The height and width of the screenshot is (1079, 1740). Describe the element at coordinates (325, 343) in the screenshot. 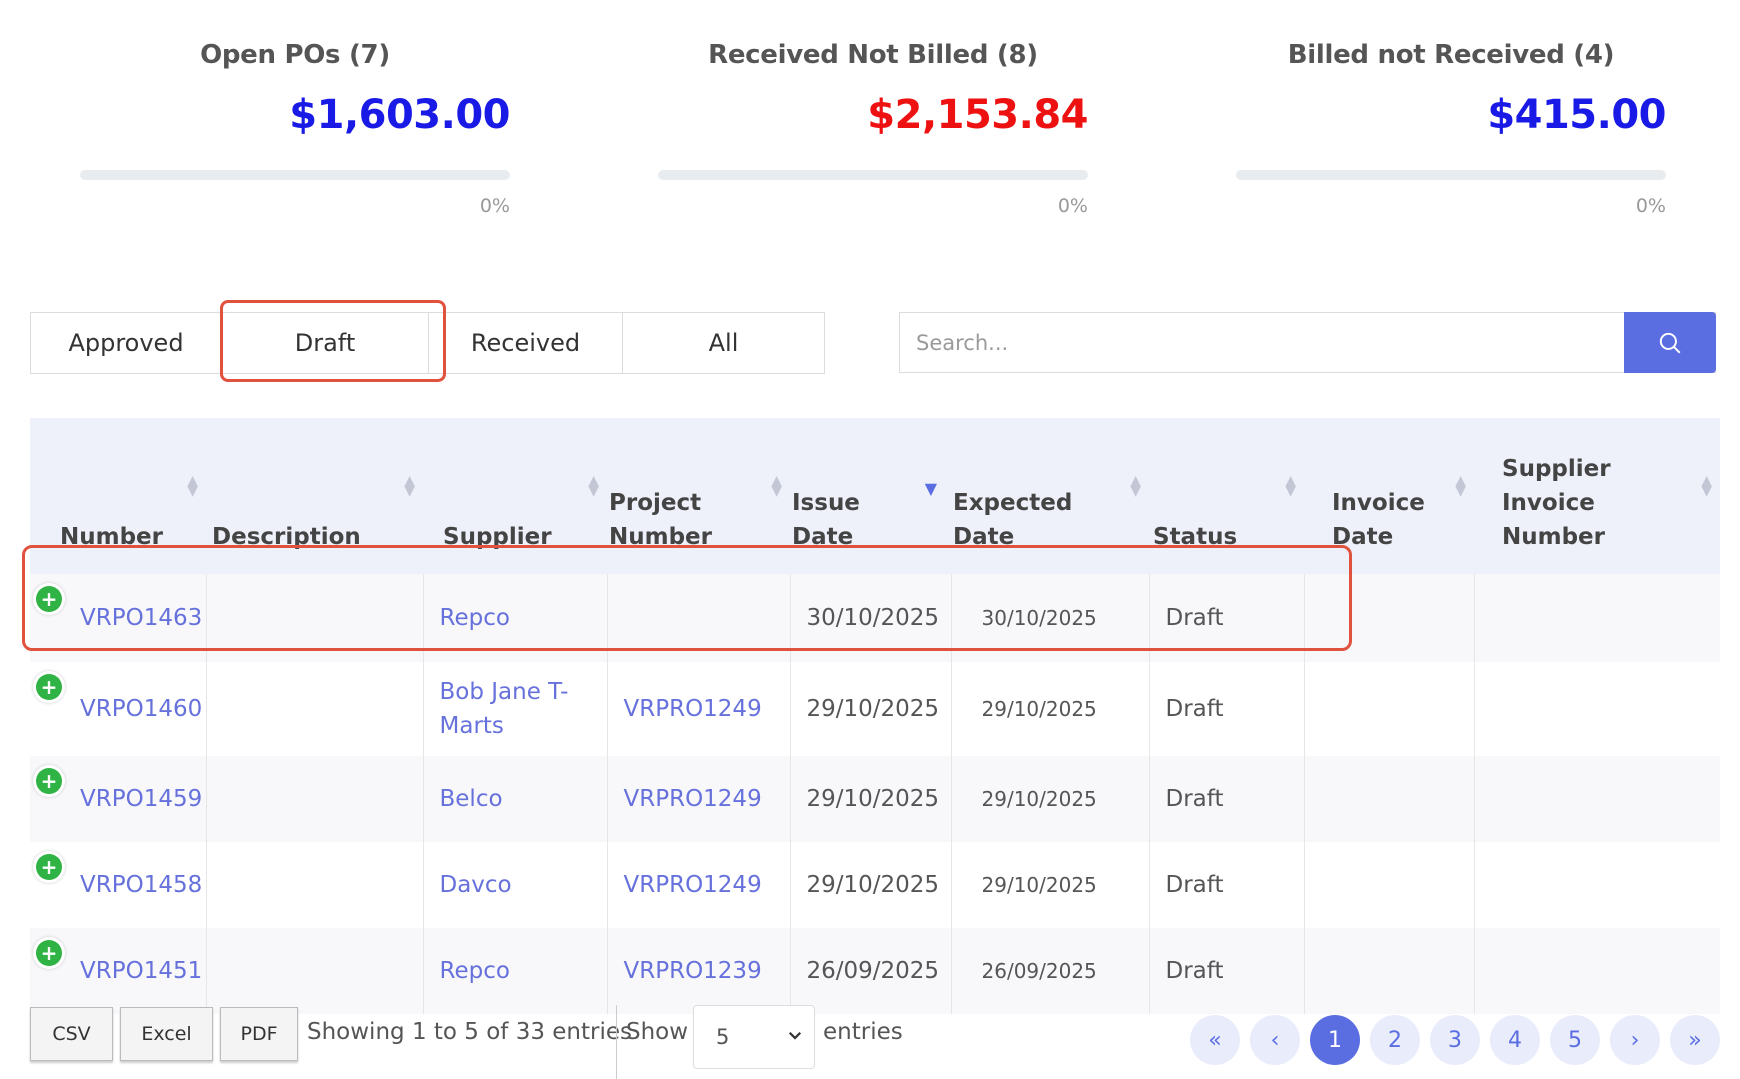

I see `tab-draft: Draft` at that location.